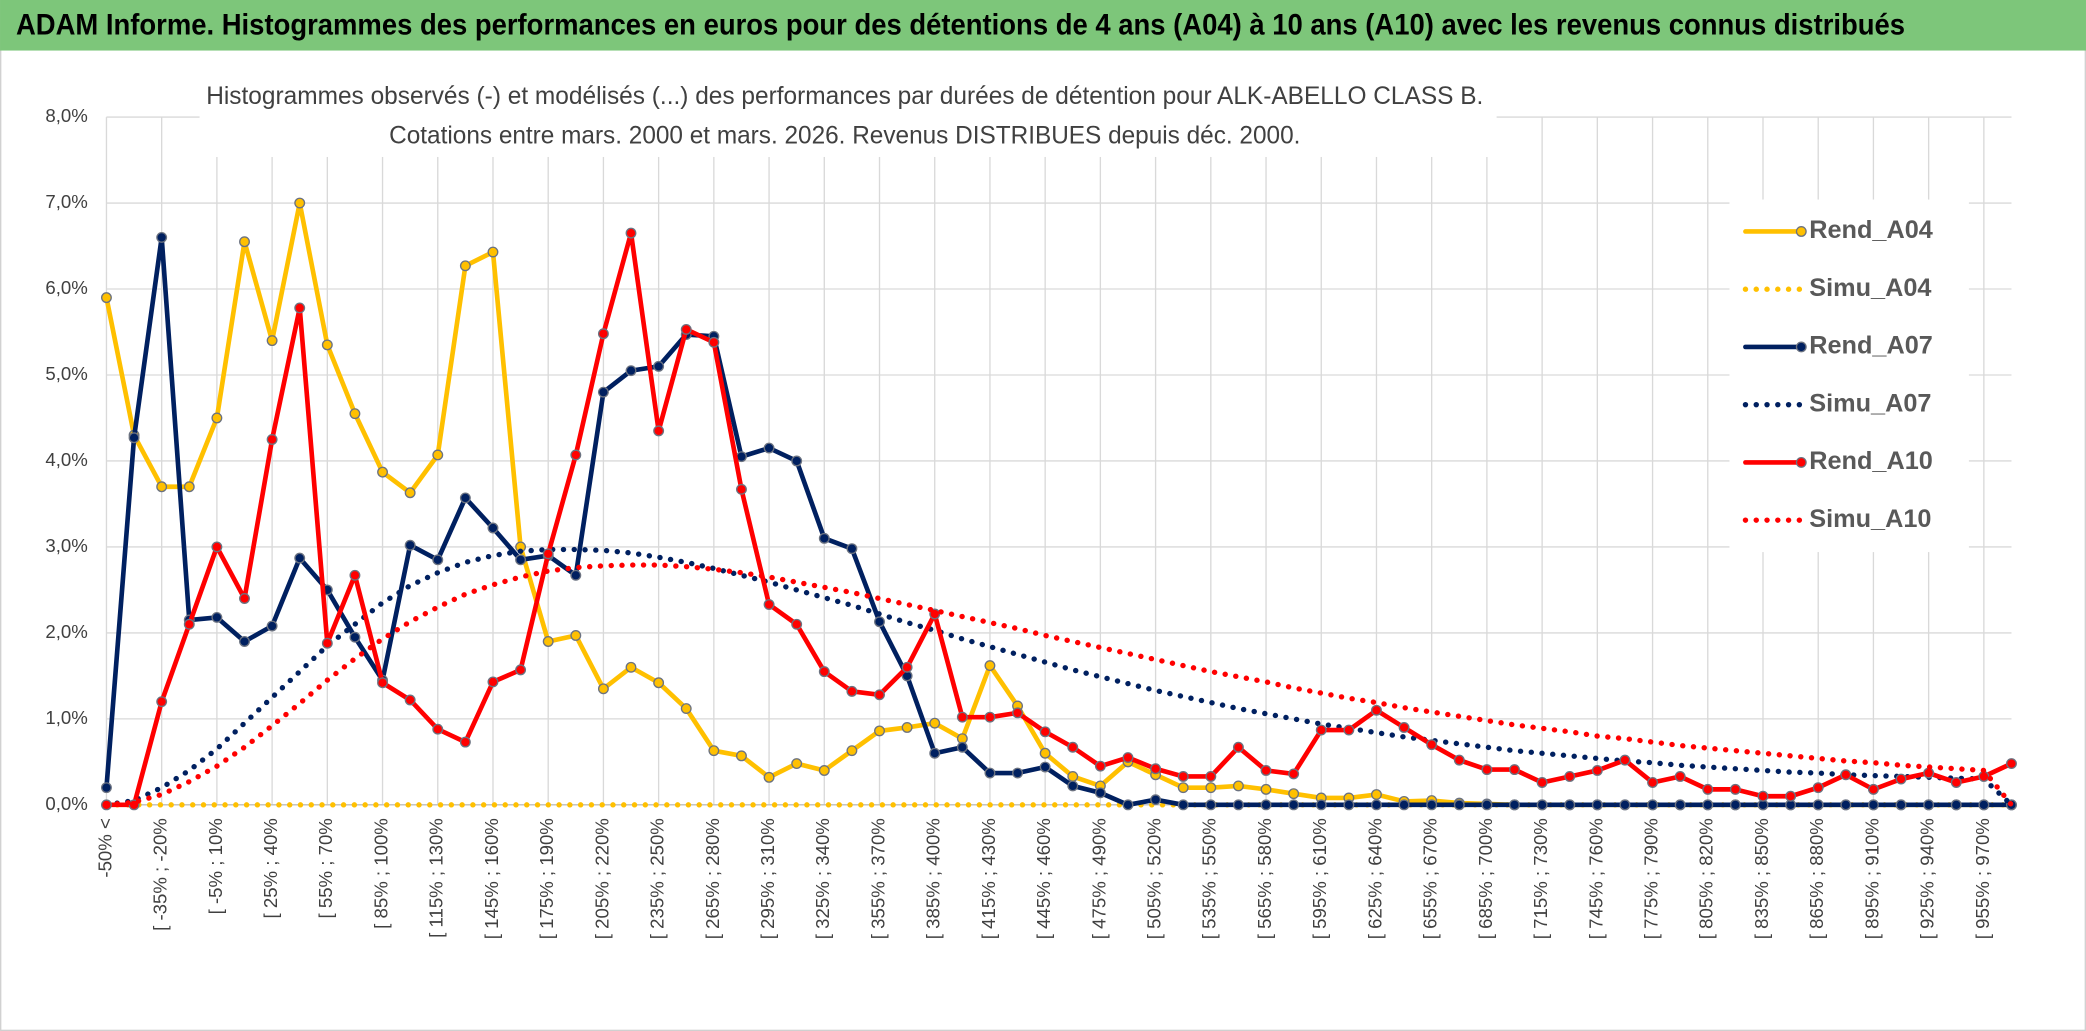  Describe the element at coordinates (104, 847) in the screenshot. I see `x-tick-label: -50% <` at that location.